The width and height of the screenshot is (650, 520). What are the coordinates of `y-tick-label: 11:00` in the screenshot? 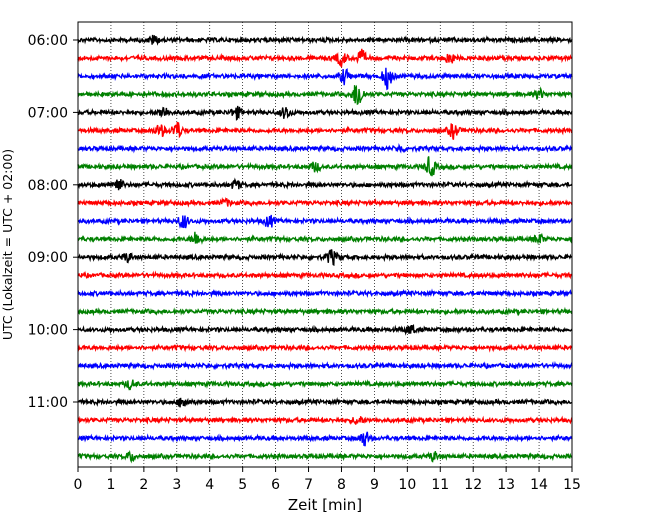 It's located at (48, 403).